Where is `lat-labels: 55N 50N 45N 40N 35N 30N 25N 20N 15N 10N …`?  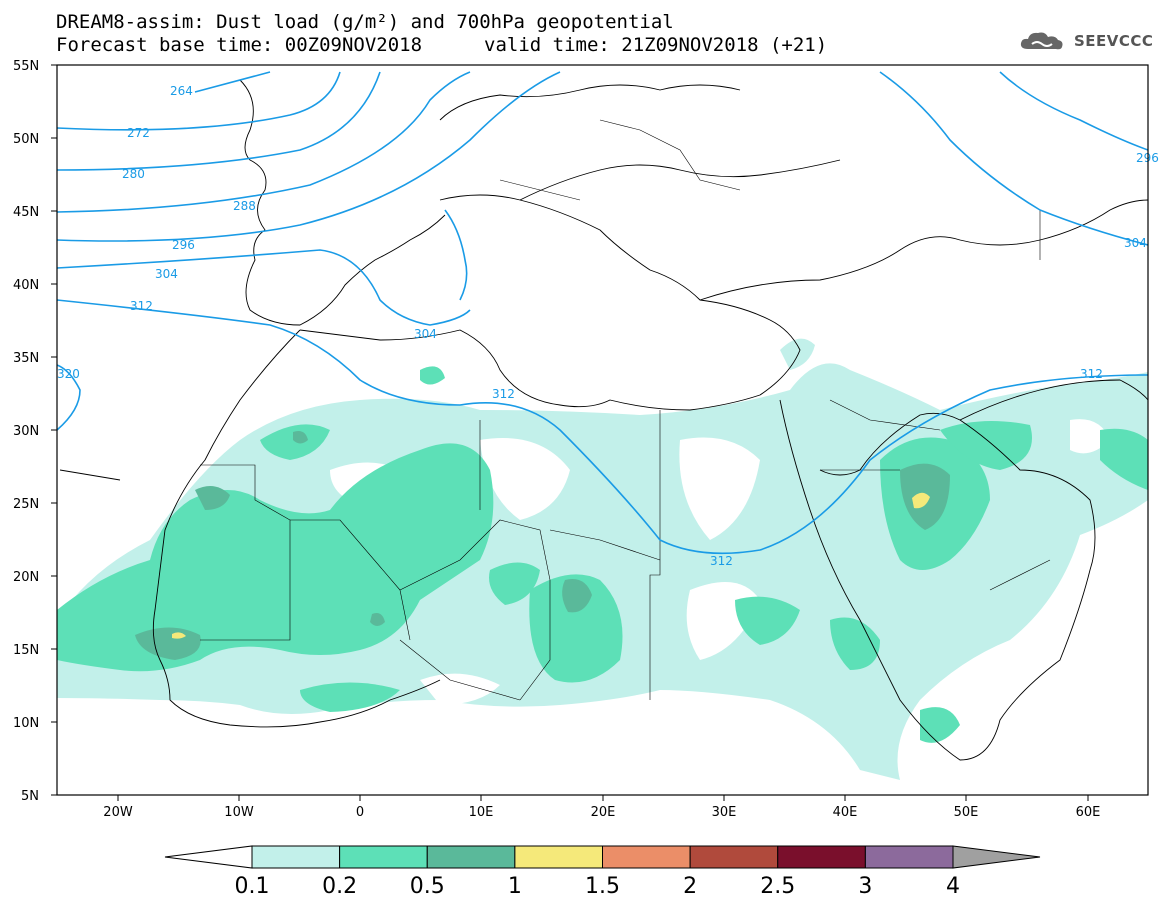 lat-labels: 55N 50N 45N 40N 35N 30N 25N 20N 15N 10N … is located at coordinates (26, 431).